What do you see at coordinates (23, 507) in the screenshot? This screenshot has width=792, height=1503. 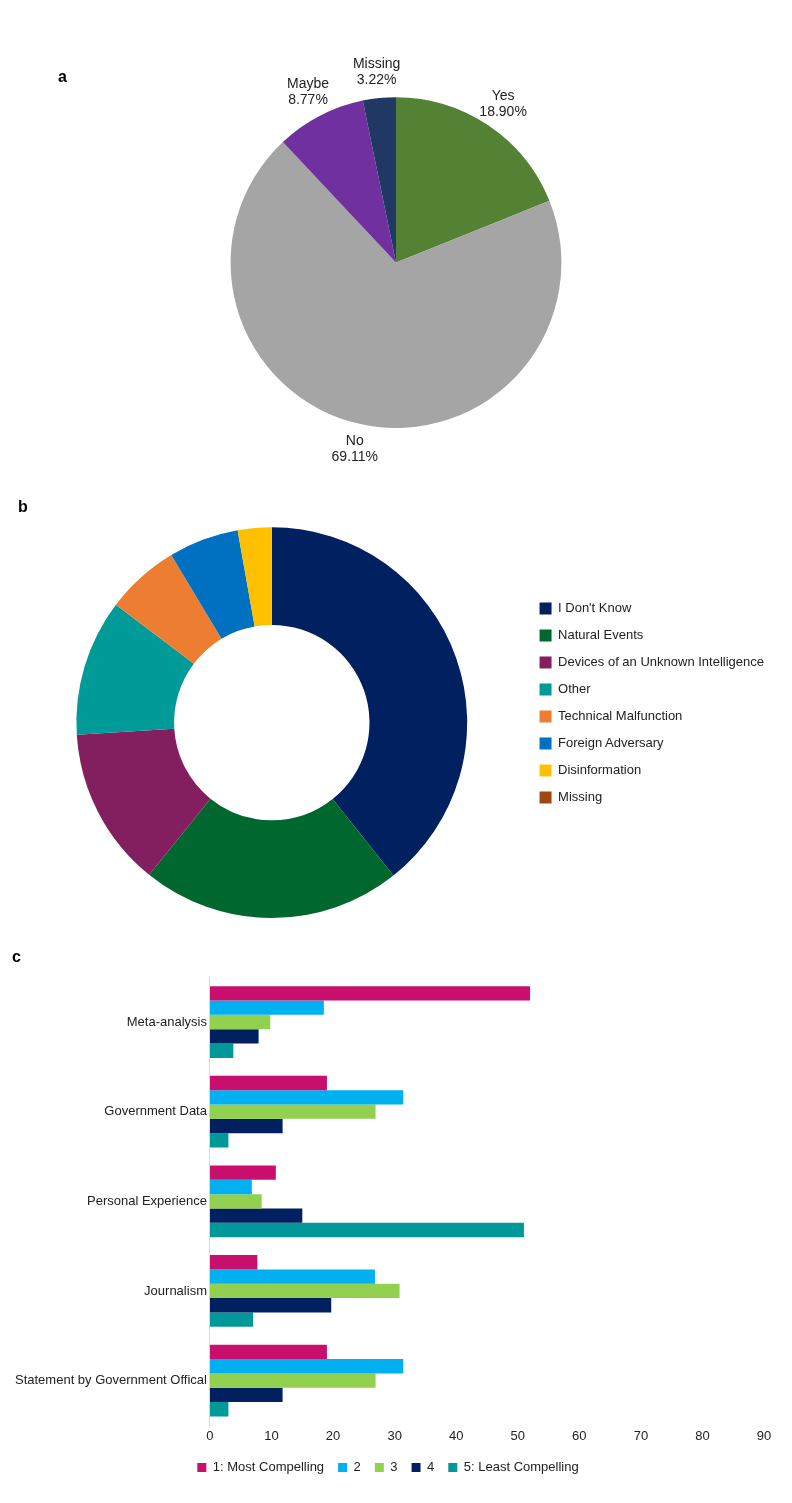 I see `chart-title: b` at bounding box center [23, 507].